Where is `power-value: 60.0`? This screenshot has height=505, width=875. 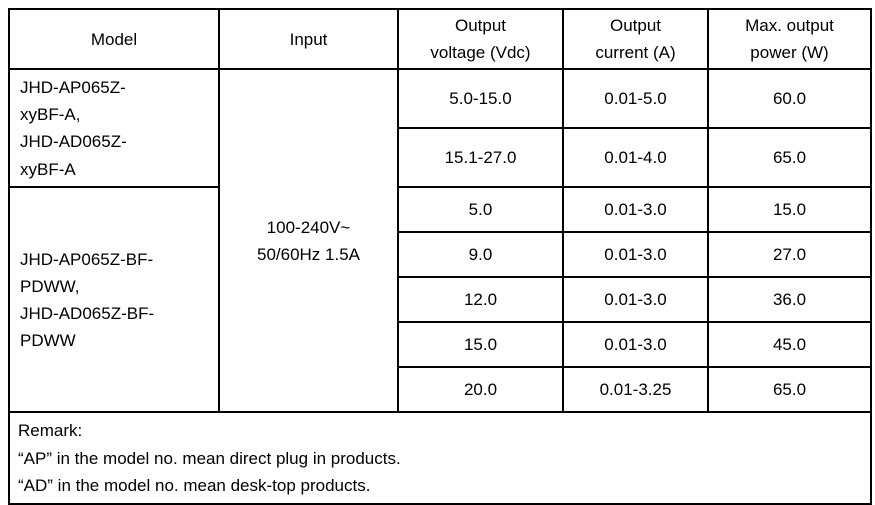
power-value: 60.0 is located at coordinates (789, 99).